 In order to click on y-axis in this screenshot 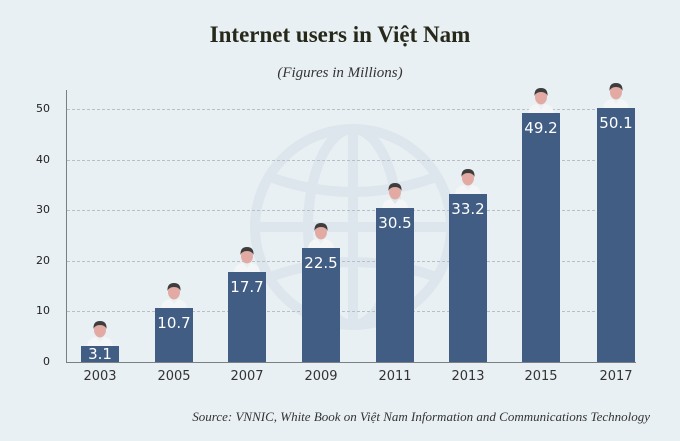, I will do `click(66, 226)`.